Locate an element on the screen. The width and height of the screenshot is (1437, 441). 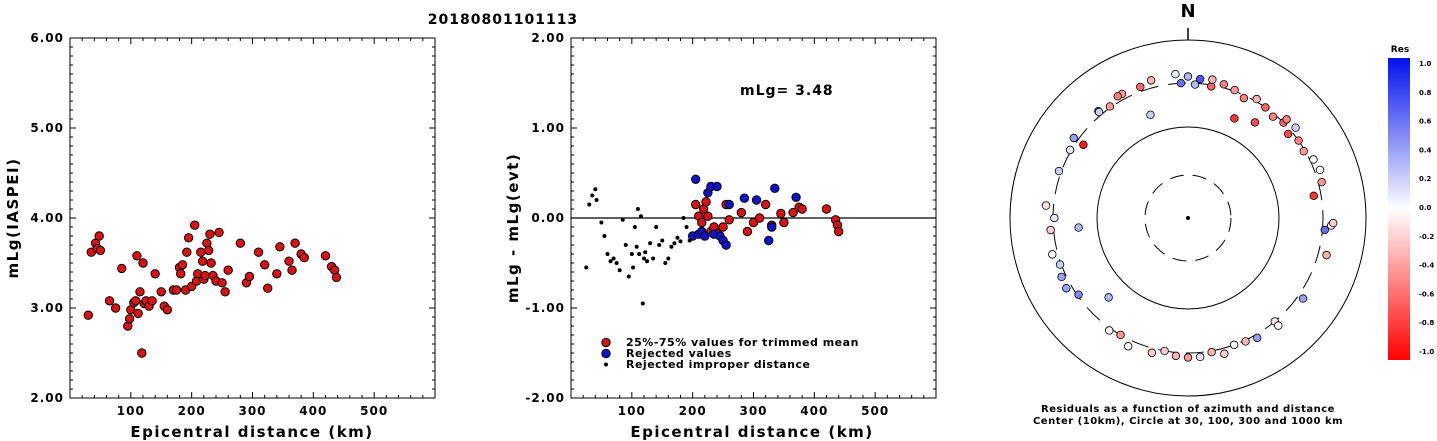
colorbar-tick-label: -0.8 is located at coordinates (1426, 323).